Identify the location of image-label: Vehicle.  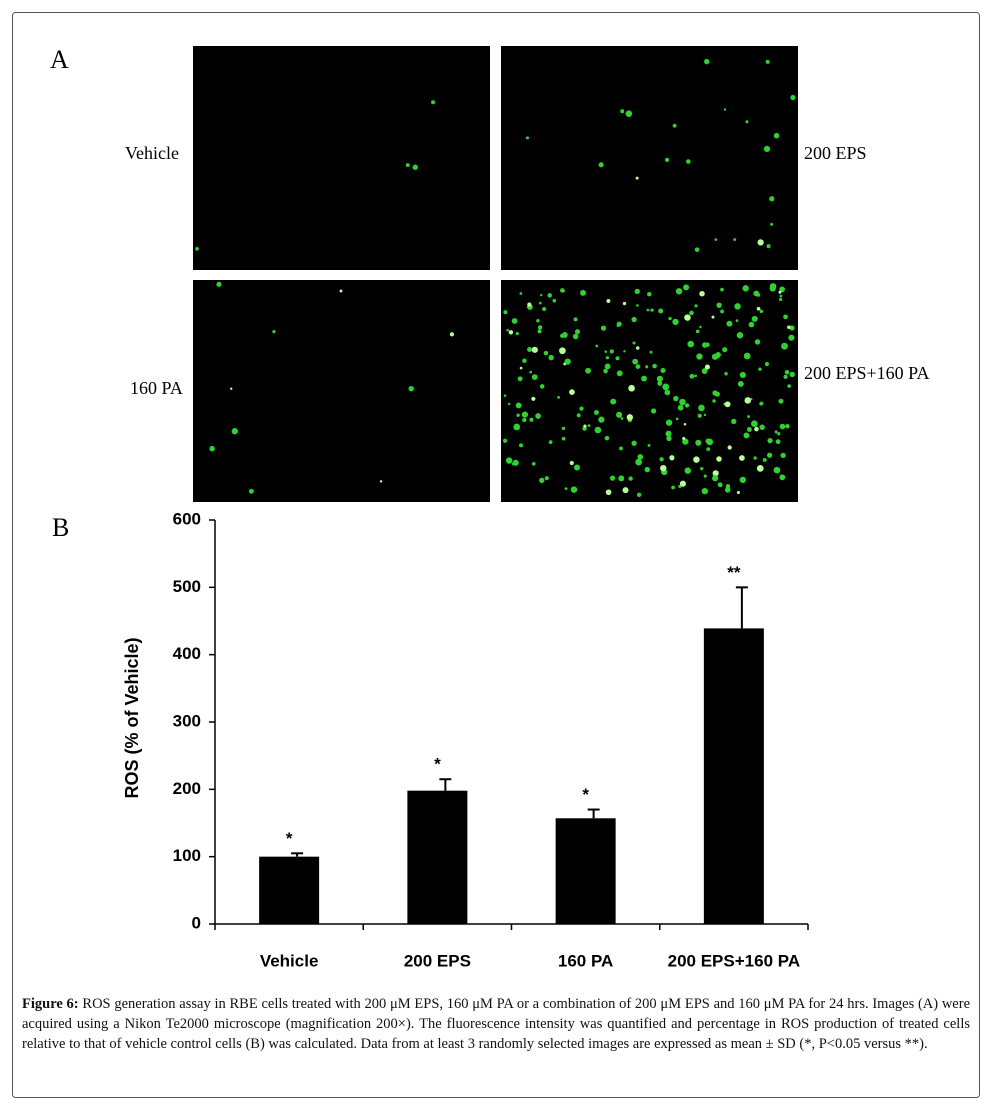
(152, 153).